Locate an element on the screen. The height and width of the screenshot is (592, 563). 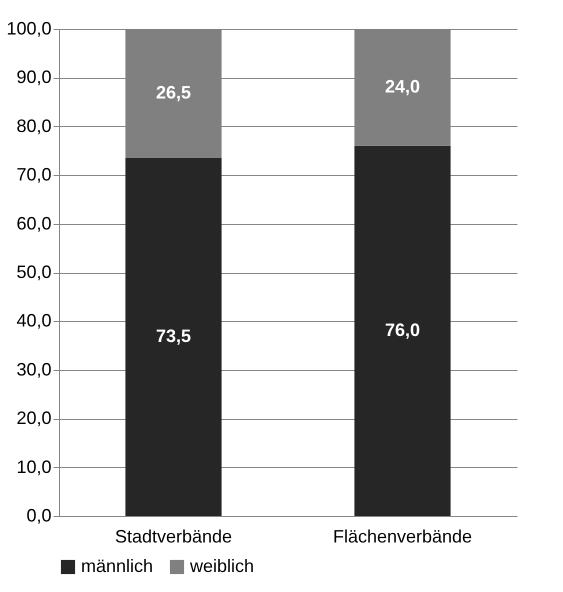
legend-label: männlich is located at coordinates (117, 566).